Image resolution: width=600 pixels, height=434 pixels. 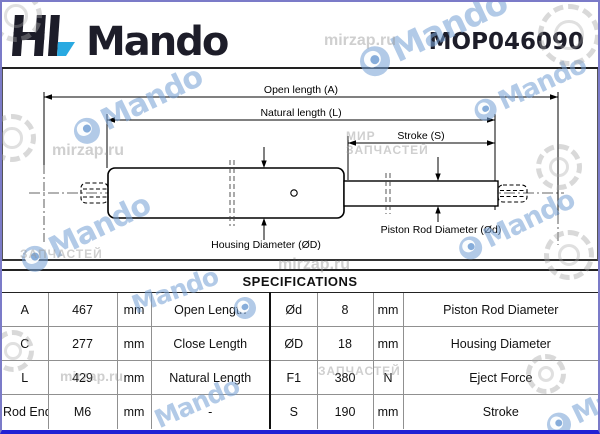 What do you see at coordinates (94, 193) in the screenshot?
I see `left-threaded-stud` at bounding box center [94, 193].